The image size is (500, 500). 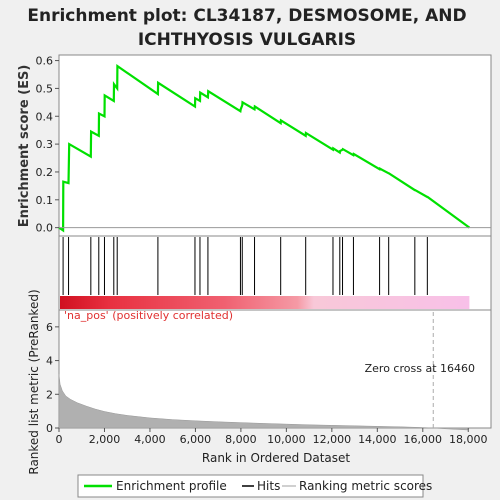 I want to click on xtick-label: 16,000, so click(x=423, y=439).